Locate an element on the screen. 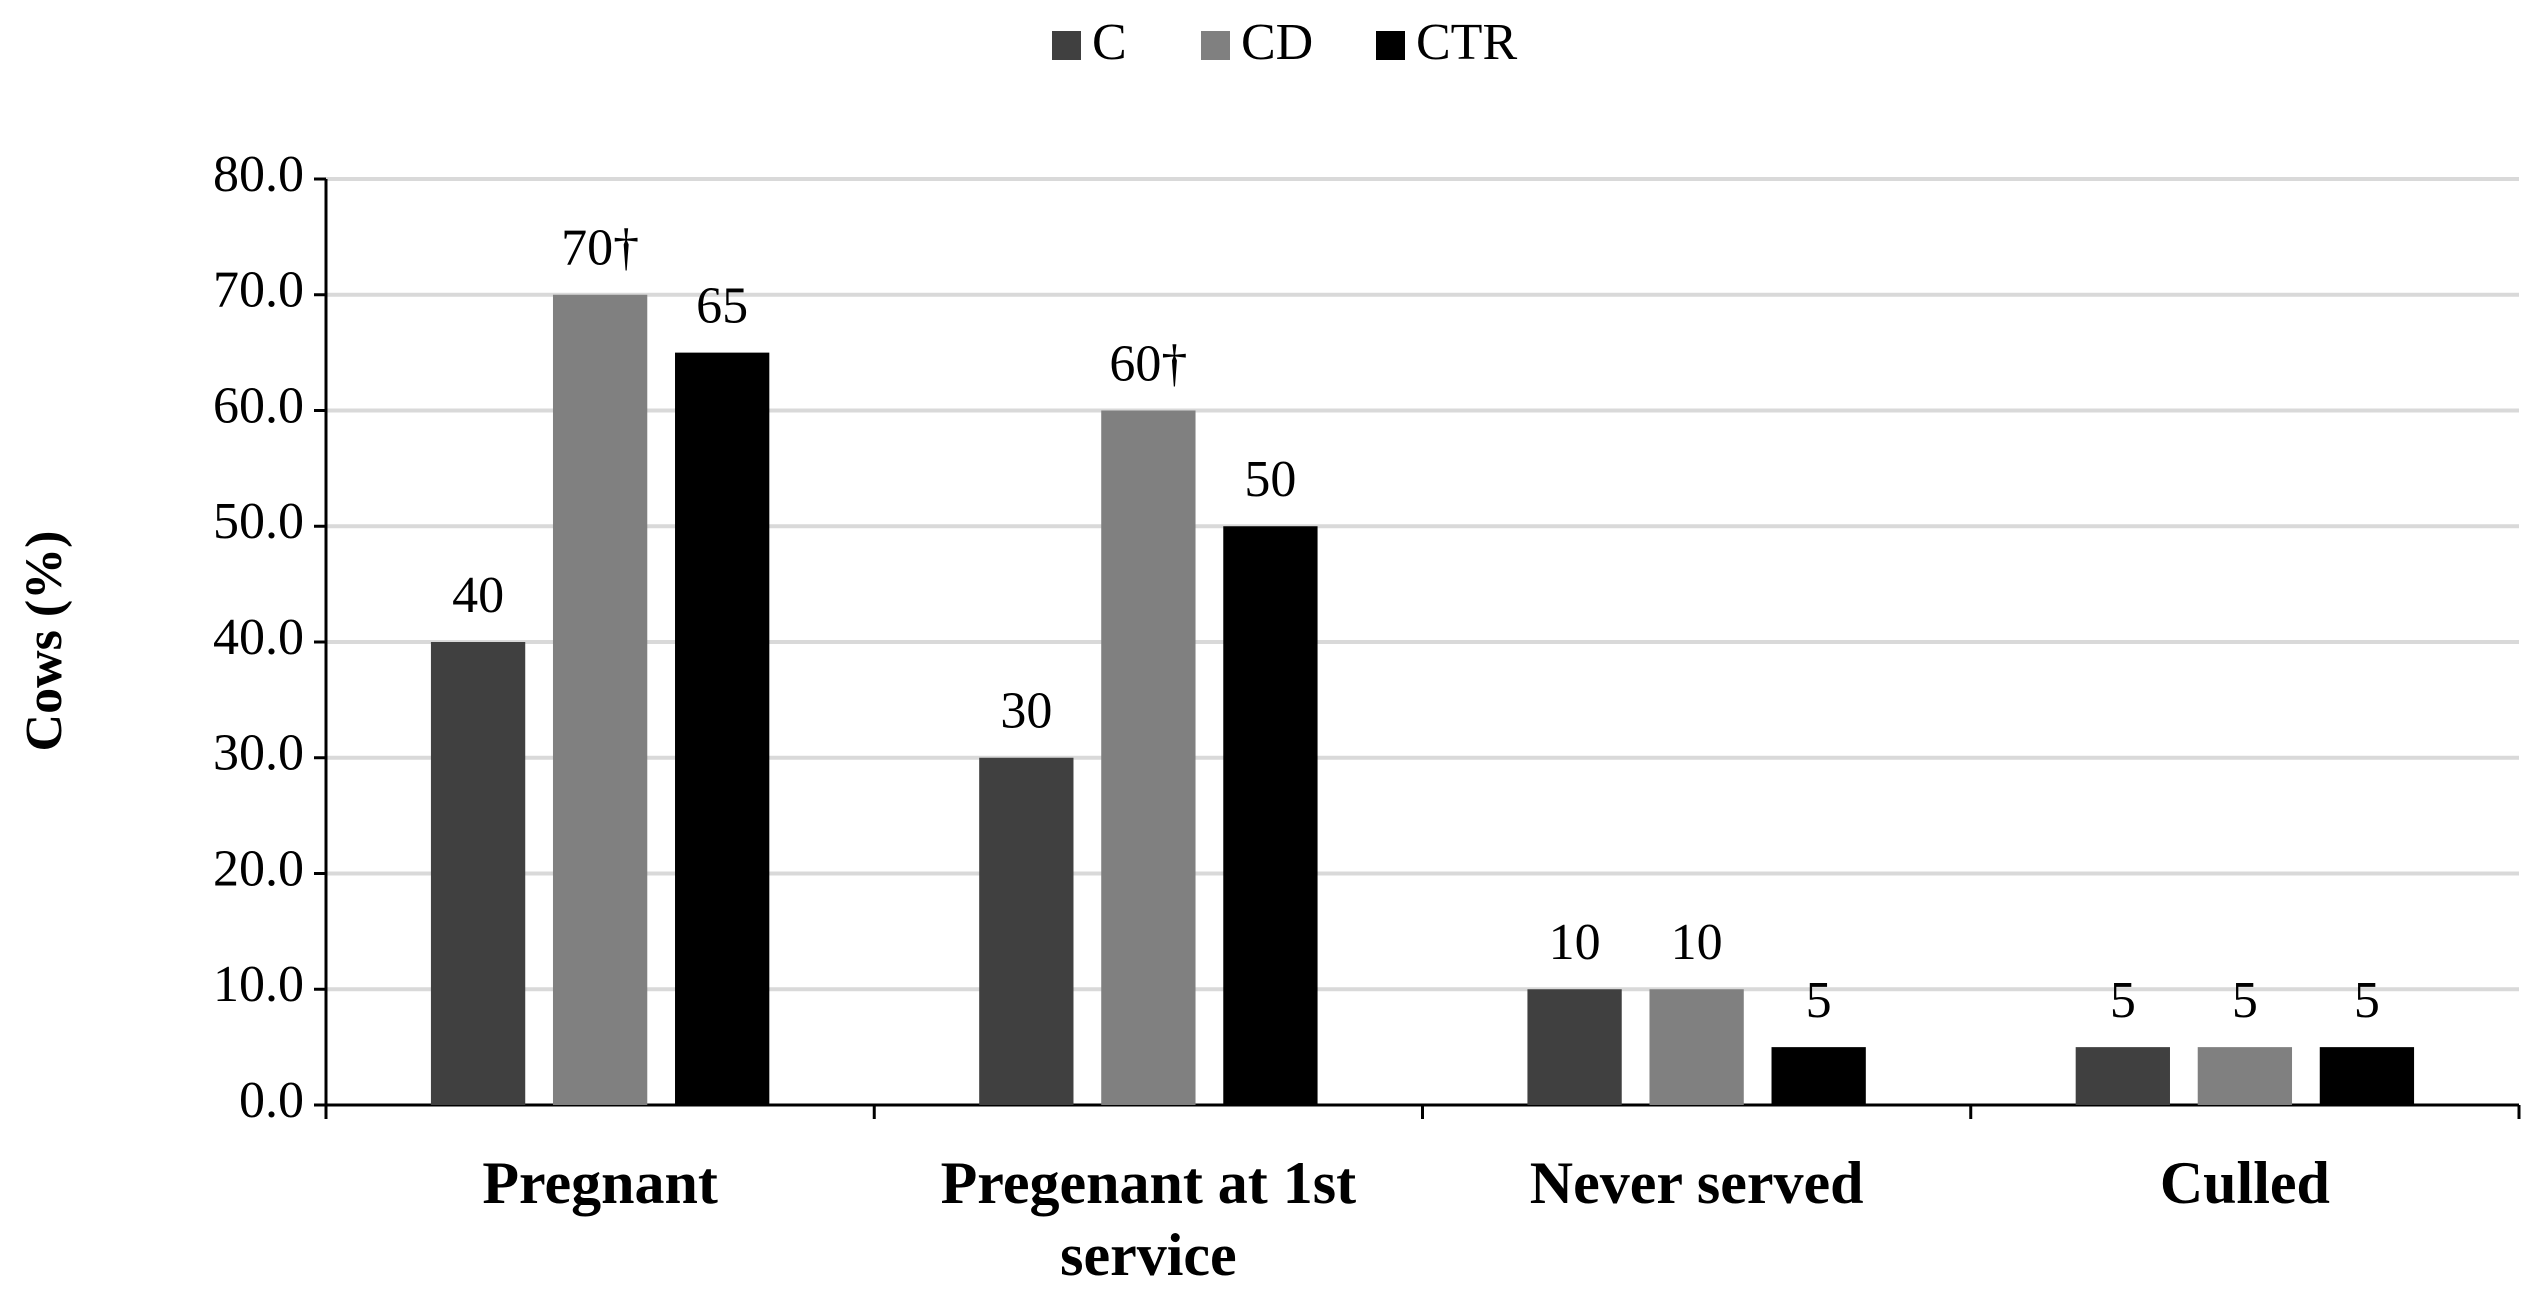 Image resolution: width=2545 pixels, height=1309 pixels. y-tick-label: 70.0 is located at coordinates (258, 290).